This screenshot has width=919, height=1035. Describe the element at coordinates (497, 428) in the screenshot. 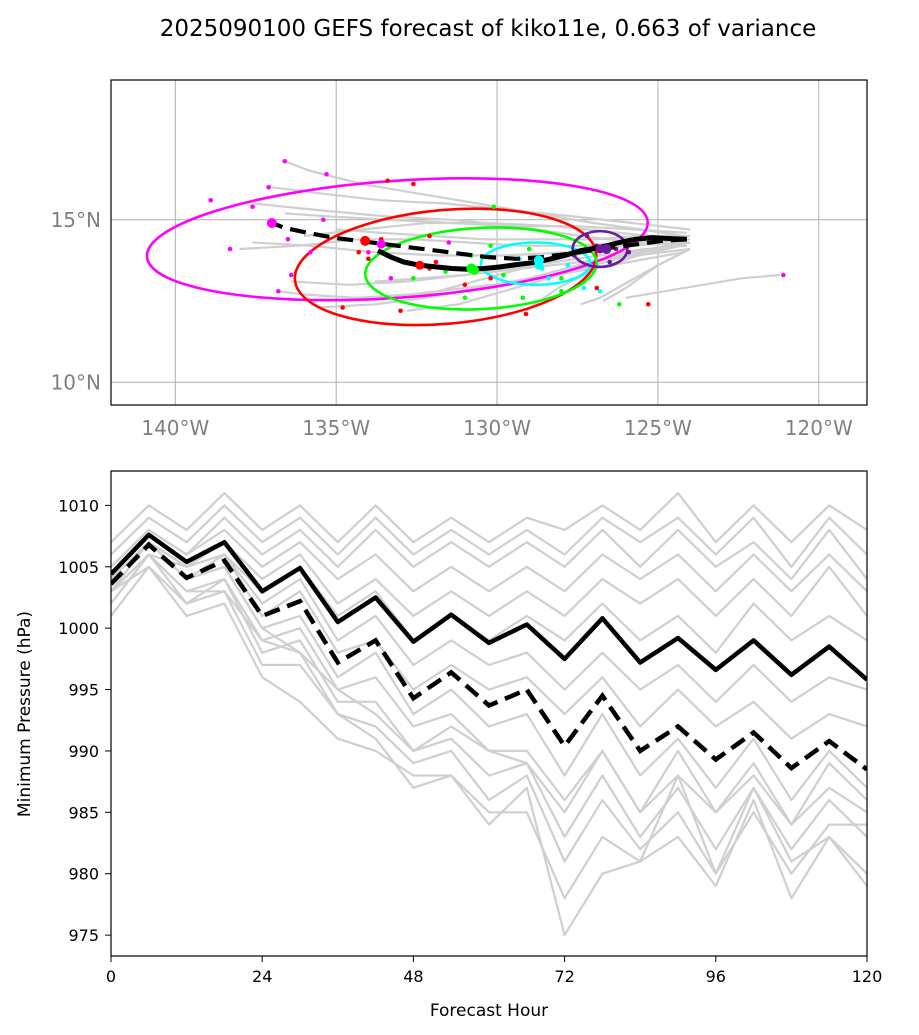

I see `map-lon-tick-label: 130°W` at that location.